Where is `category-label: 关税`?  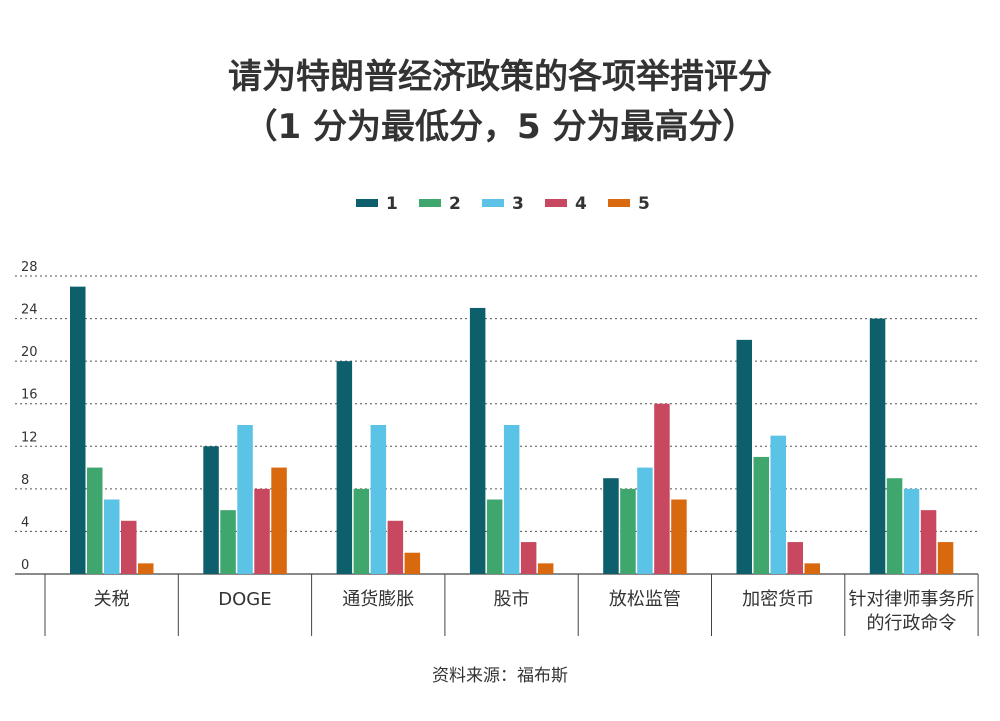 category-label: 关税 is located at coordinates (112, 599).